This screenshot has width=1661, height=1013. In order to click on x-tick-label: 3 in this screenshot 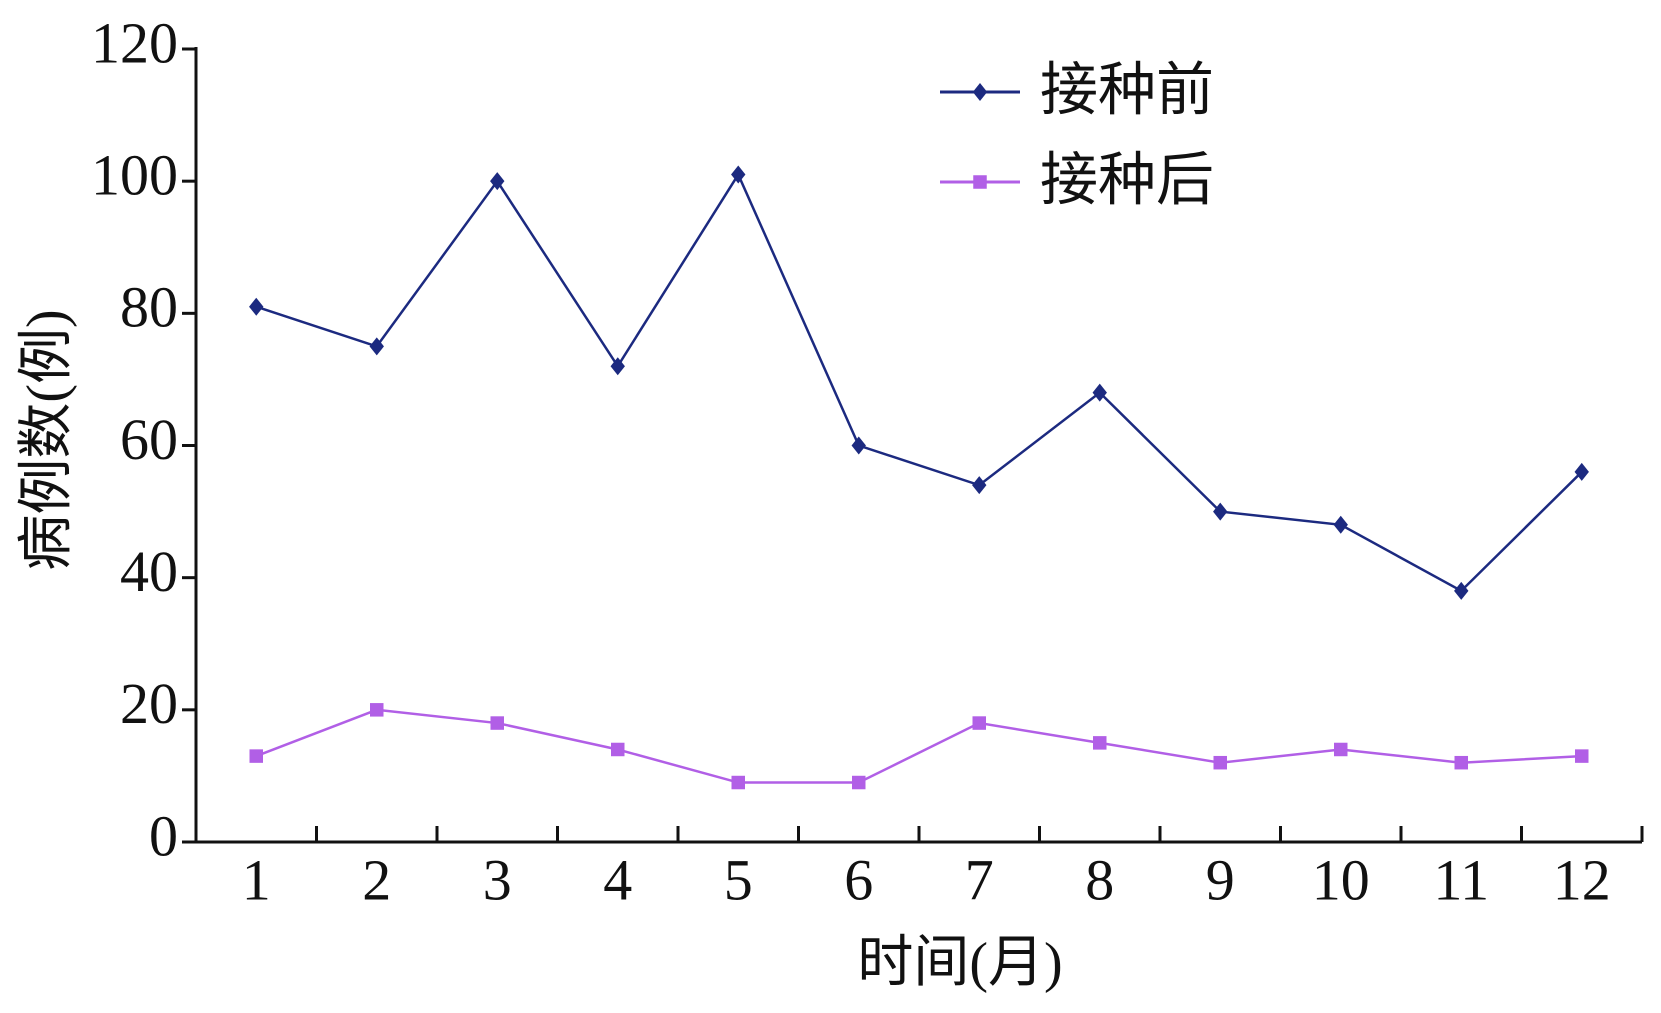, I will do `click(497, 879)`.